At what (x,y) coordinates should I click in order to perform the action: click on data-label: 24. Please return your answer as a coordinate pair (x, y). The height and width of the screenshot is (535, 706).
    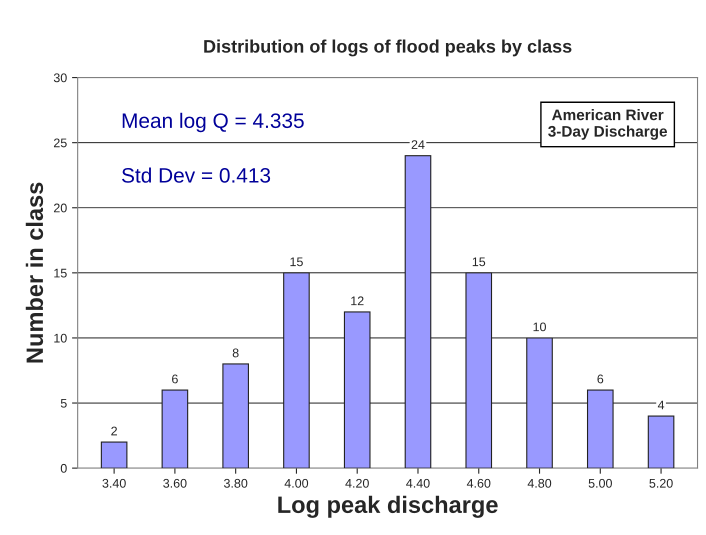
    Looking at the image, I should click on (418, 144).